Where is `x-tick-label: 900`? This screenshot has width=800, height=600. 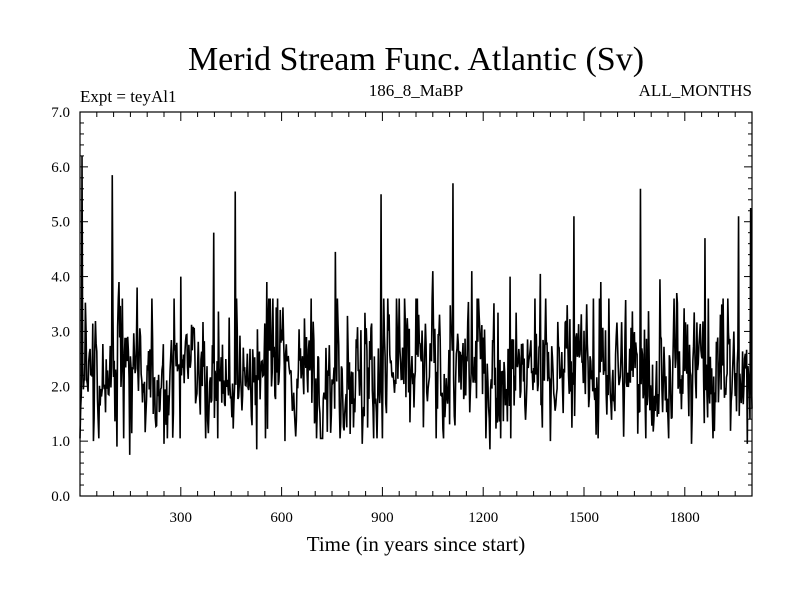
x-tick-label: 900 is located at coordinates (382, 518).